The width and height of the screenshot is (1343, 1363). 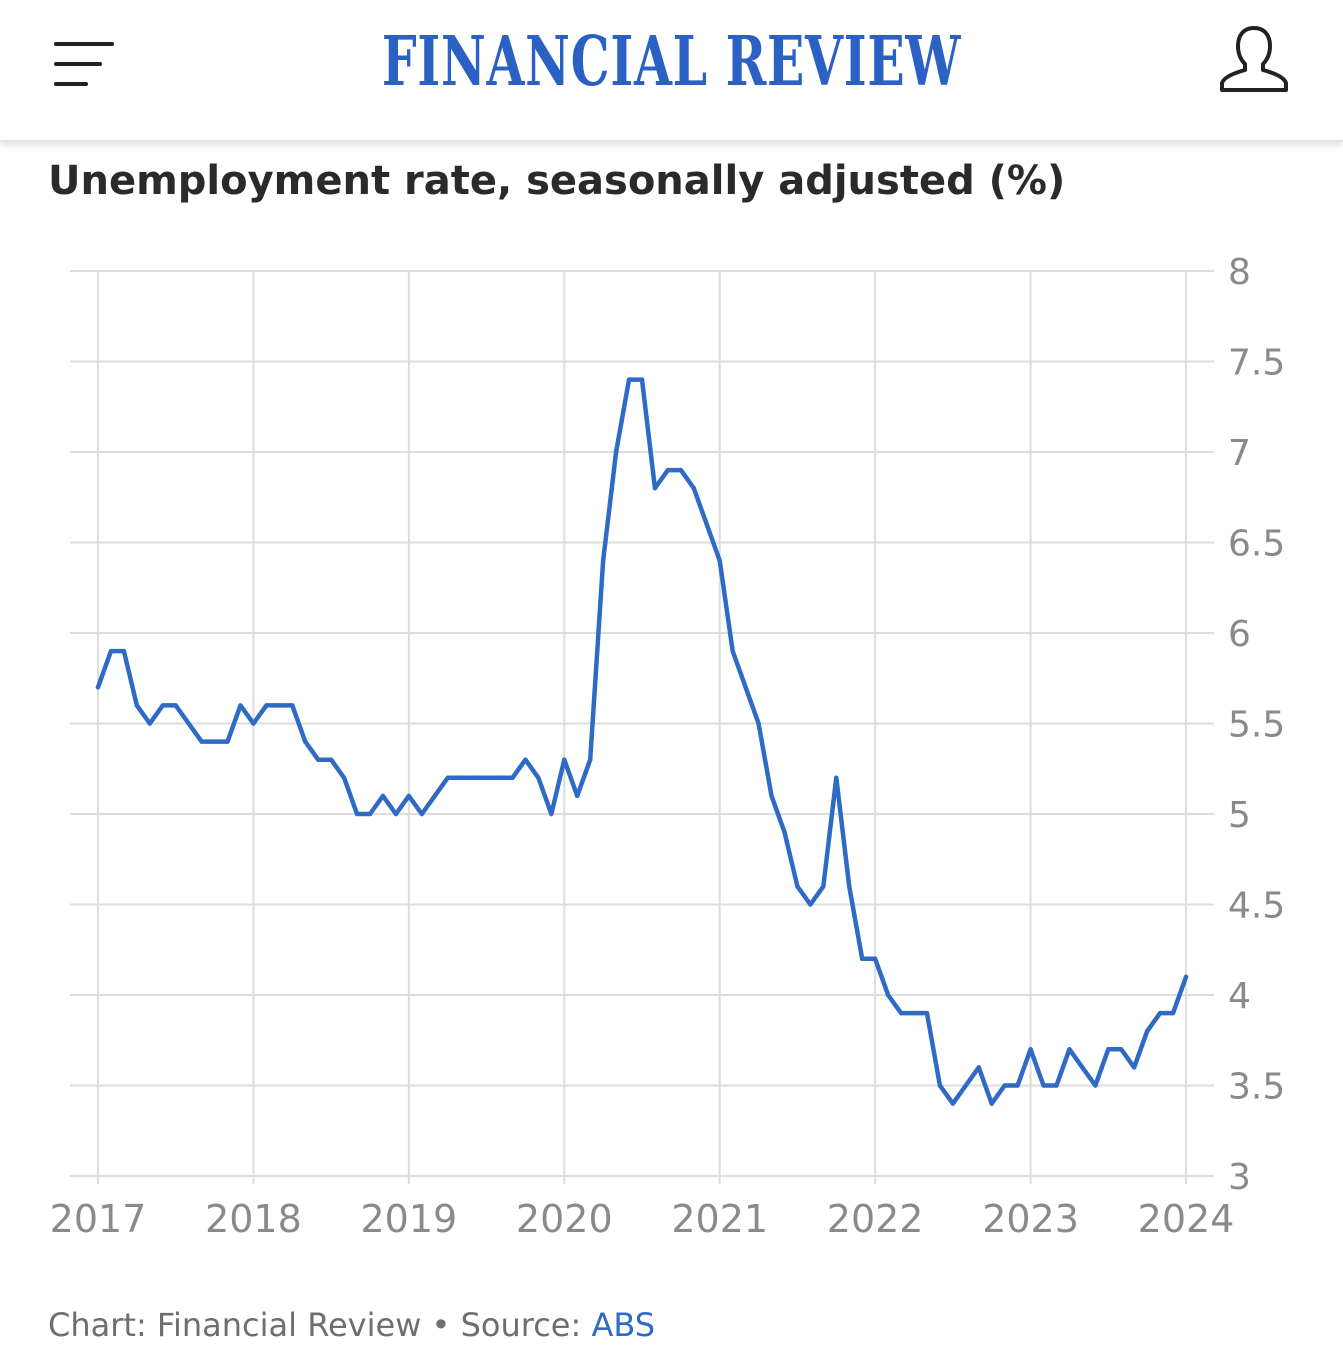 I want to click on chart-credit: Chart: Financial Review, so click(x=235, y=1325).